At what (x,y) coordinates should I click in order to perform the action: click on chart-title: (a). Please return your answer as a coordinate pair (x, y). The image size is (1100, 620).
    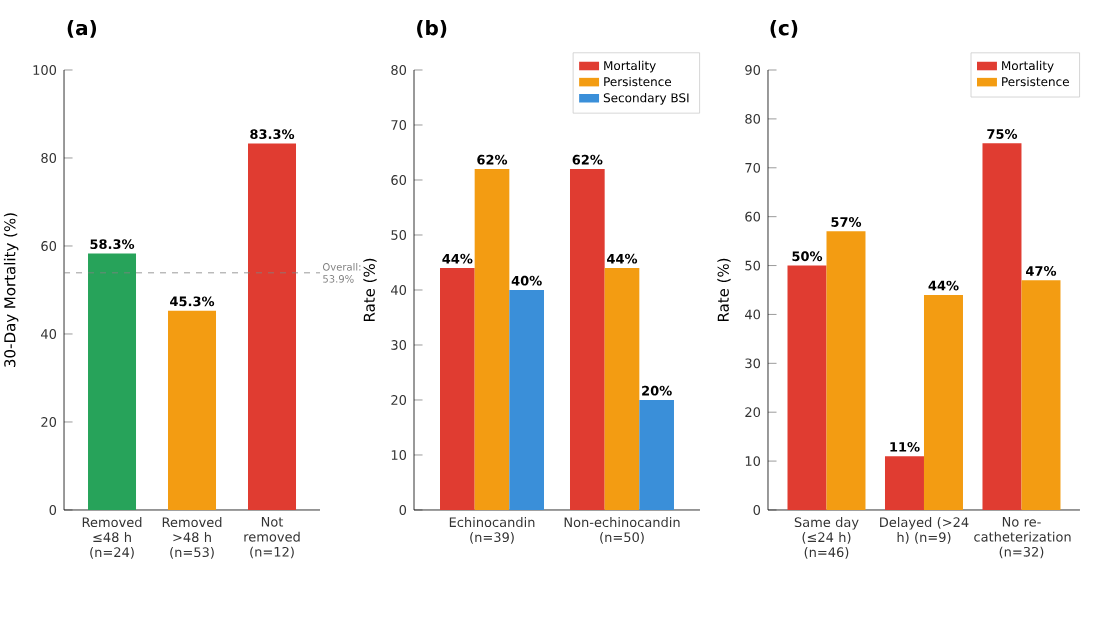
    Looking at the image, I should click on (82, 28).